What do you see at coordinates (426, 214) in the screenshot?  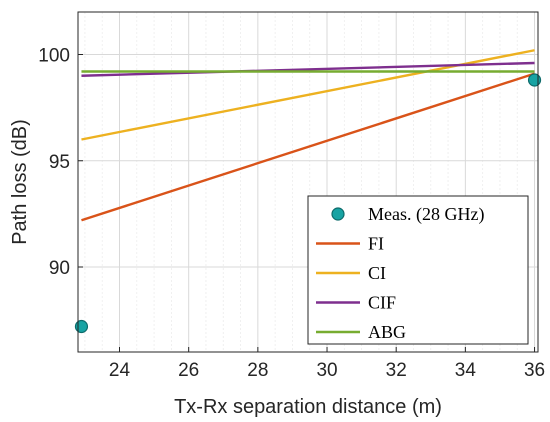 I see `legend-label: Meas. (28 GHz)` at bounding box center [426, 214].